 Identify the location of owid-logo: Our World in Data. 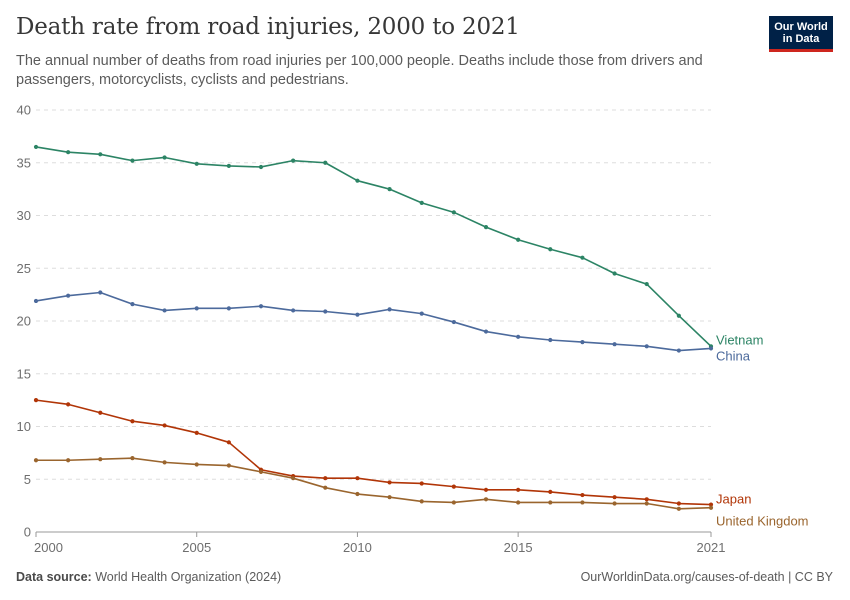
(801, 34).